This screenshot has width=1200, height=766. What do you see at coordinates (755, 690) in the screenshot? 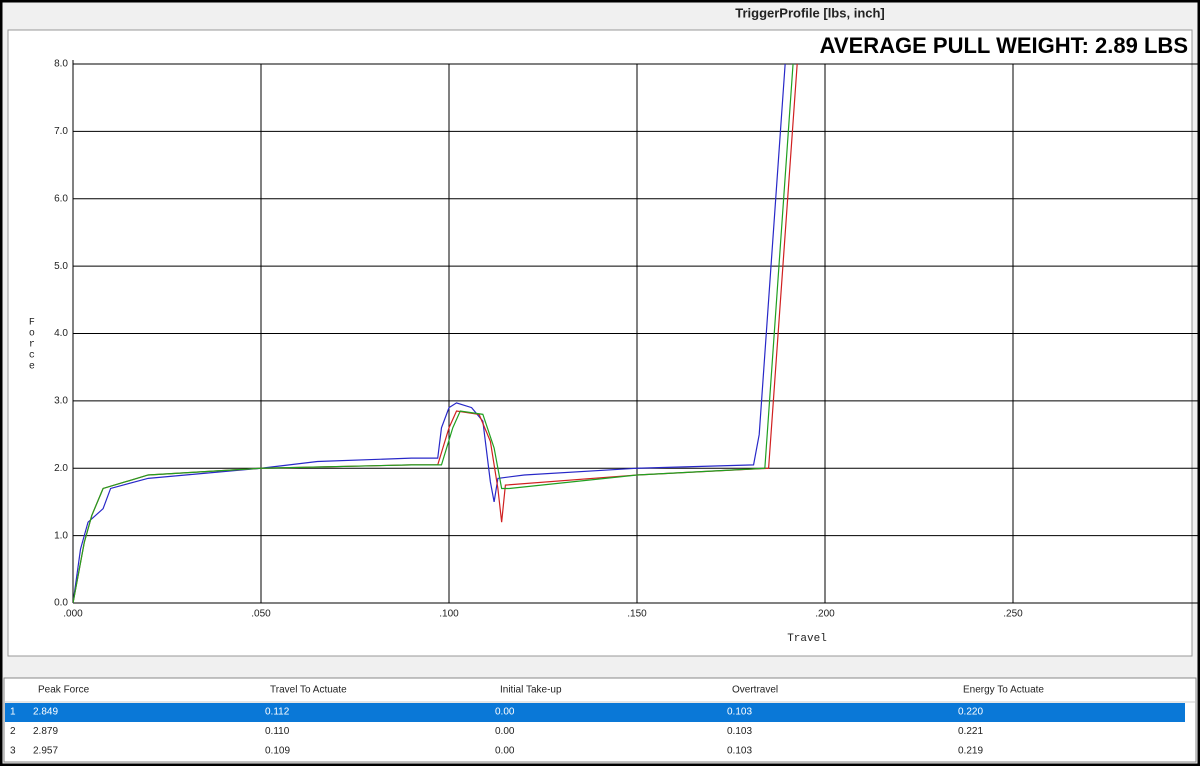
I see `column-header: Overtravel` at bounding box center [755, 690].